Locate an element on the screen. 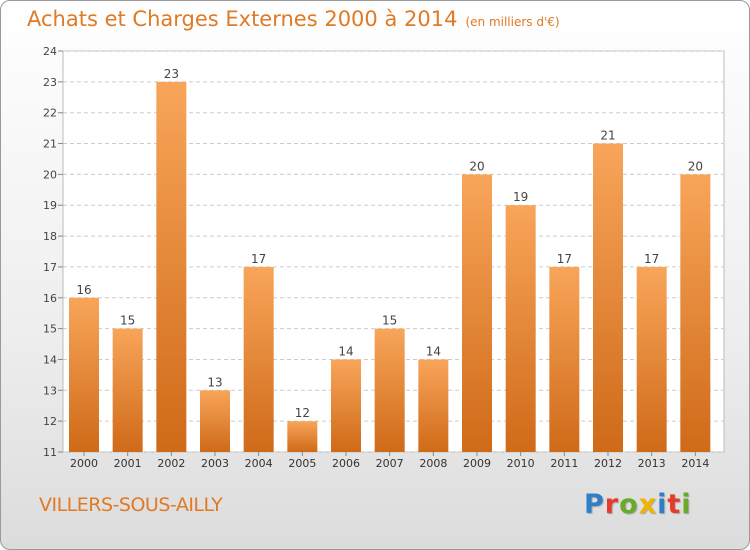 This screenshot has width=750, height=550. x-tick-label: 2006 is located at coordinates (346, 463).